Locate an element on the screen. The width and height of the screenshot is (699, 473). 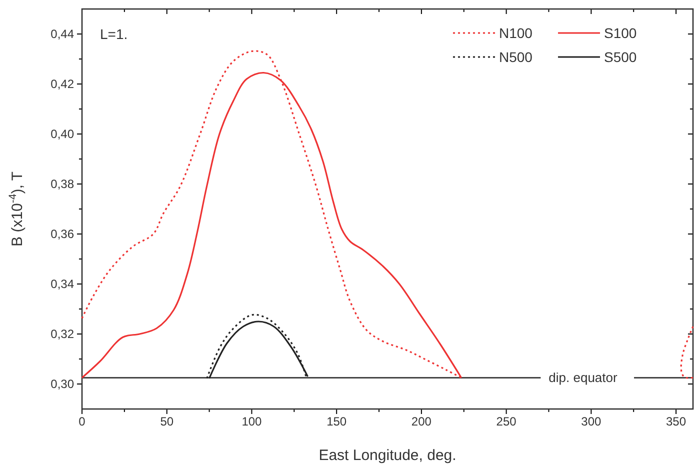
x-tick-label: 100 is located at coordinates (252, 421).